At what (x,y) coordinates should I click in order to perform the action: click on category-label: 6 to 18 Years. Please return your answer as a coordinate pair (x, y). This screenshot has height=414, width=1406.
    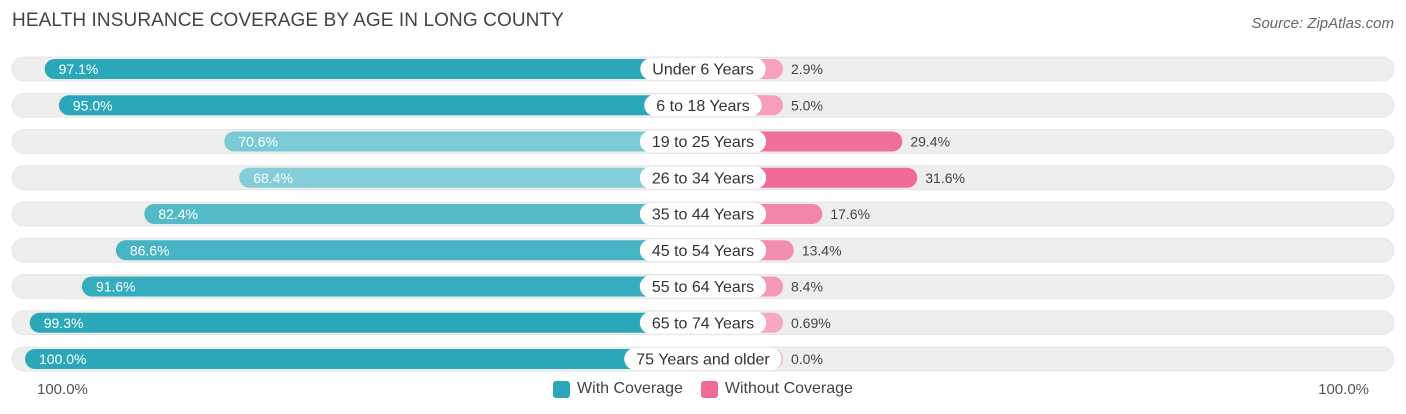
    Looking at the image, I should click on (702, 106).